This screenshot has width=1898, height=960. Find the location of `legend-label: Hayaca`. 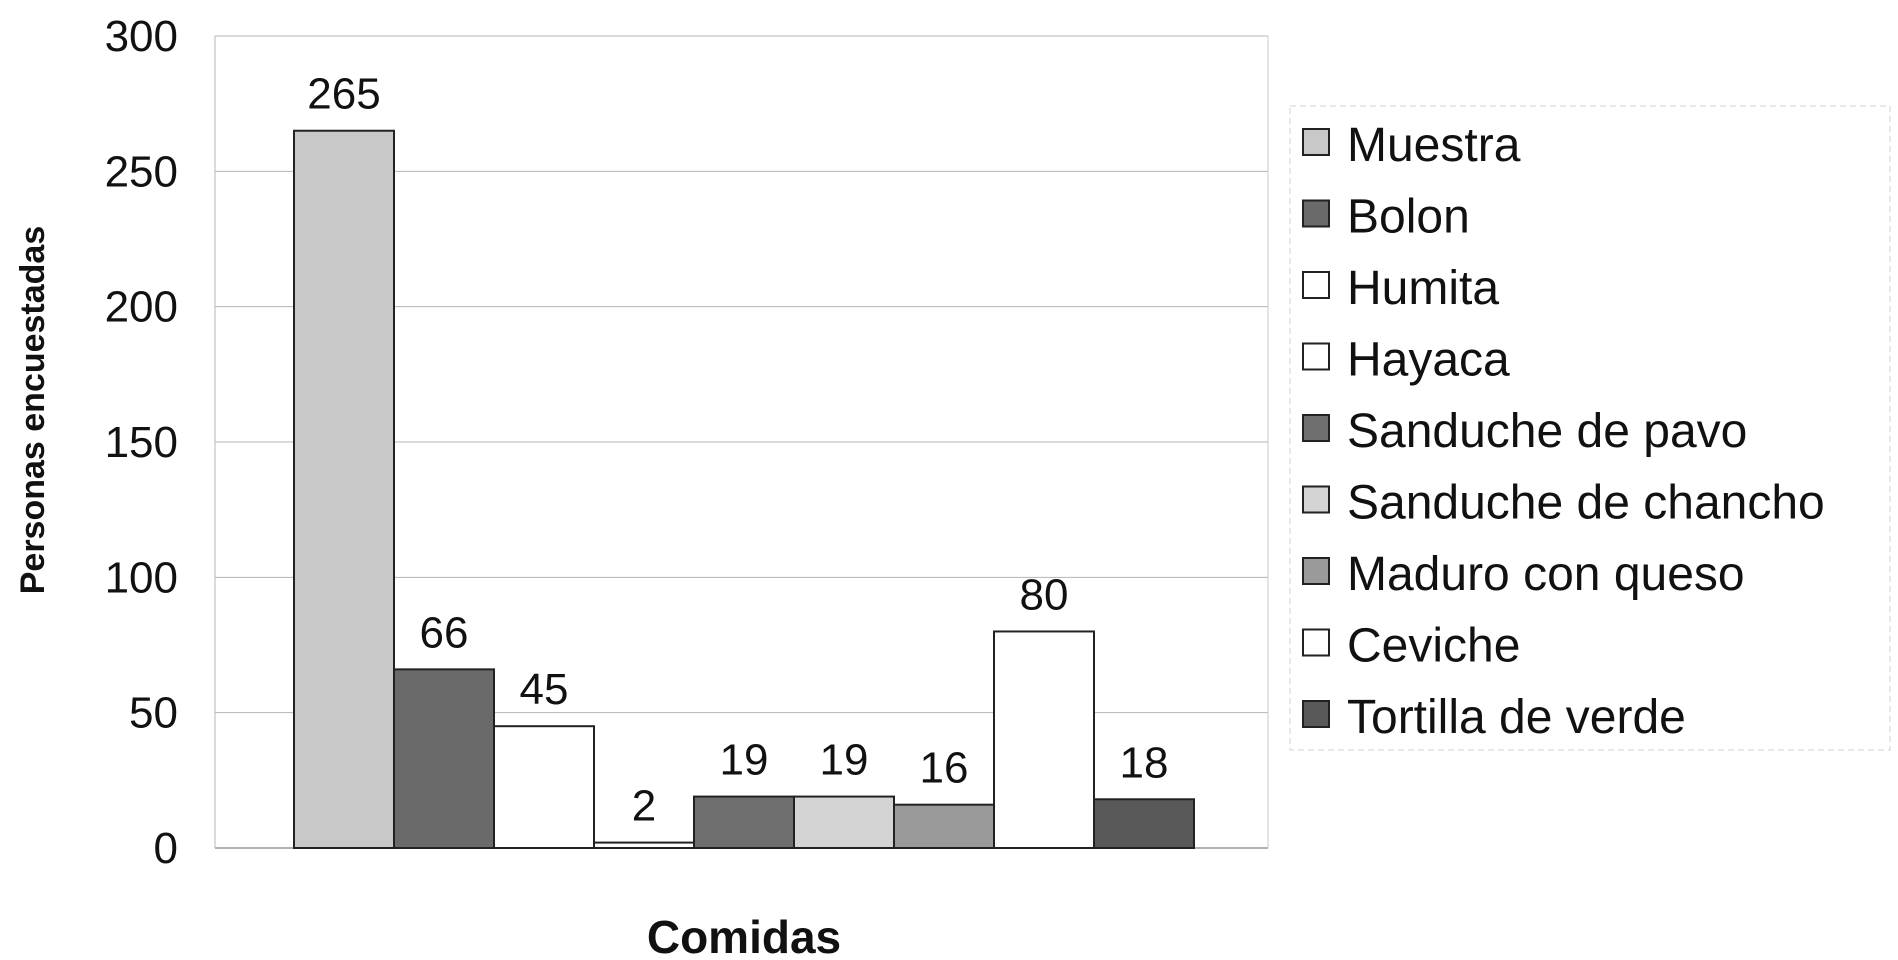

legend-label: Hayaca is located at coordinates (1428, 360).